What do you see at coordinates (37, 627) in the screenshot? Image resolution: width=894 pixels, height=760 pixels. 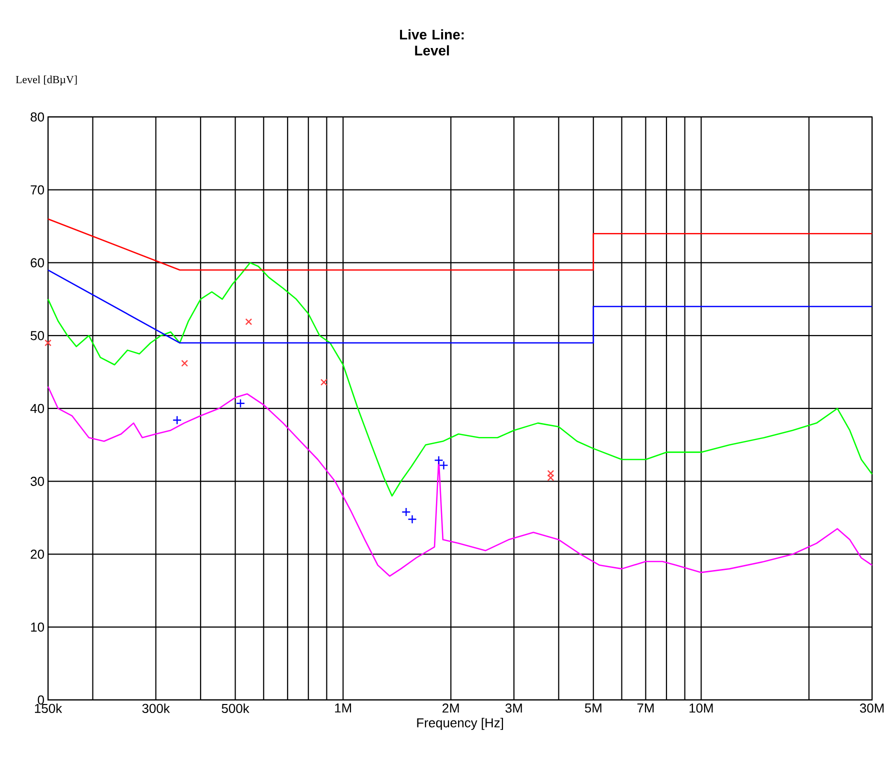 I see `y-tick-label: 10` at bounding box center [37, 627].